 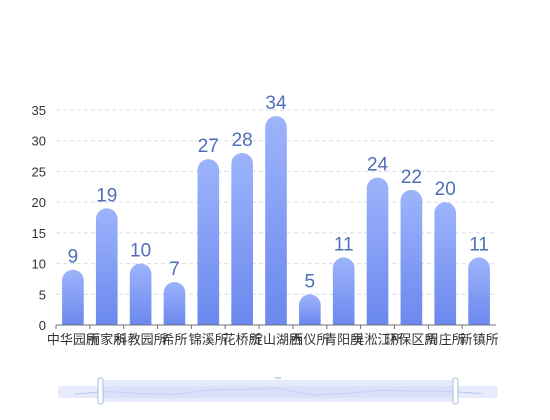 I want to click on zoom-window, so click(x=278, y=391).